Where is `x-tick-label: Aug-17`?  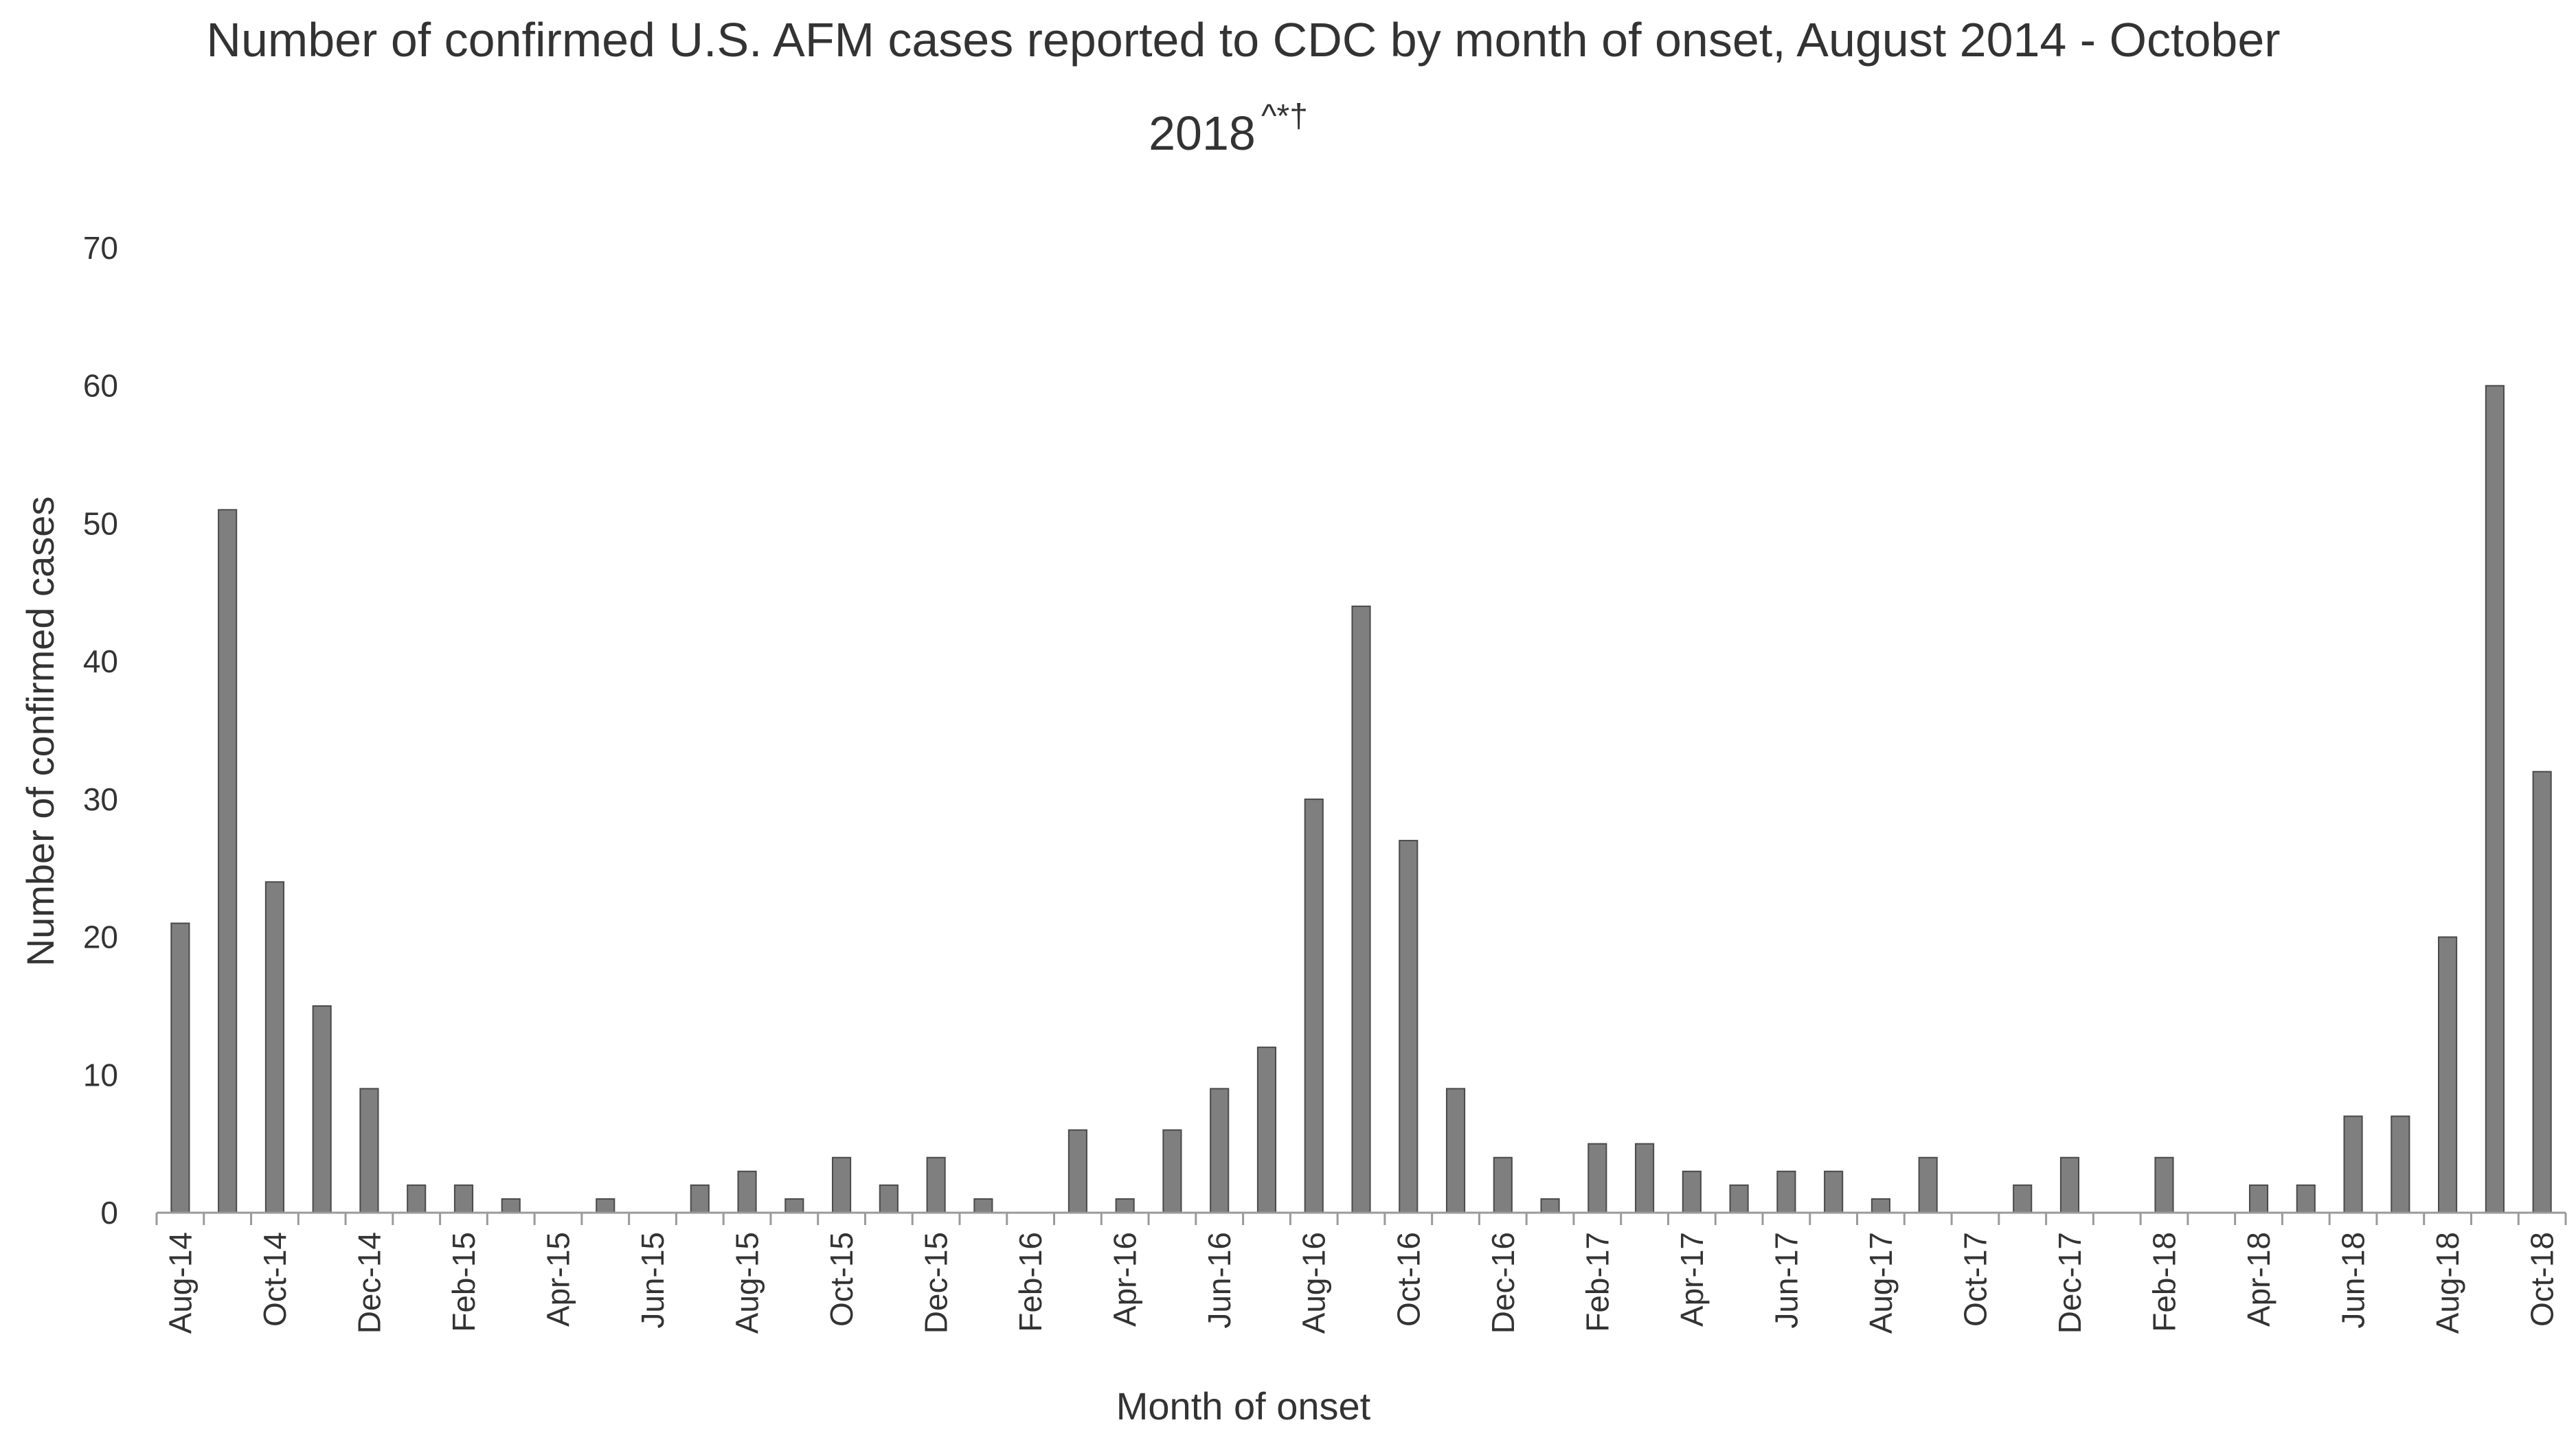
x-tick-label: Aug-17 is located at coordinates (1881, 1283).